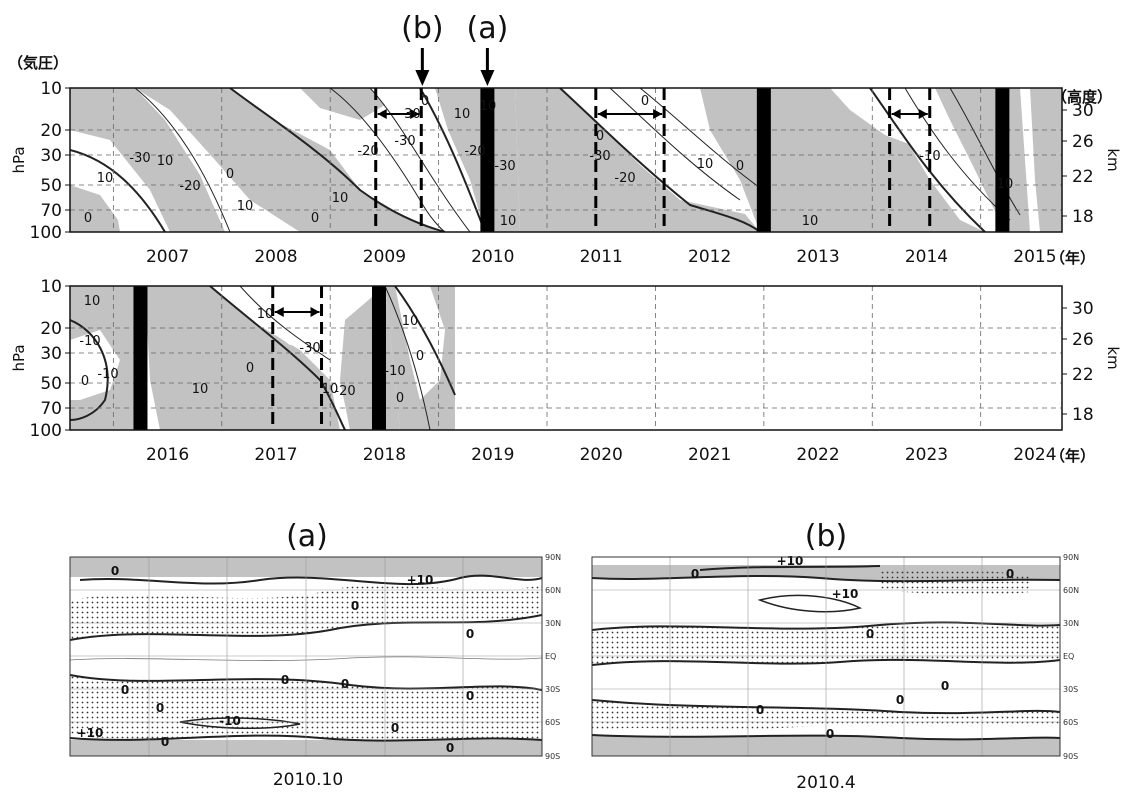 The width and height of the screenshot is (1131, 794). Describe the element at coordinates (1083, 340) in the screenshot. I see `height-tick-label: 26` at that location.